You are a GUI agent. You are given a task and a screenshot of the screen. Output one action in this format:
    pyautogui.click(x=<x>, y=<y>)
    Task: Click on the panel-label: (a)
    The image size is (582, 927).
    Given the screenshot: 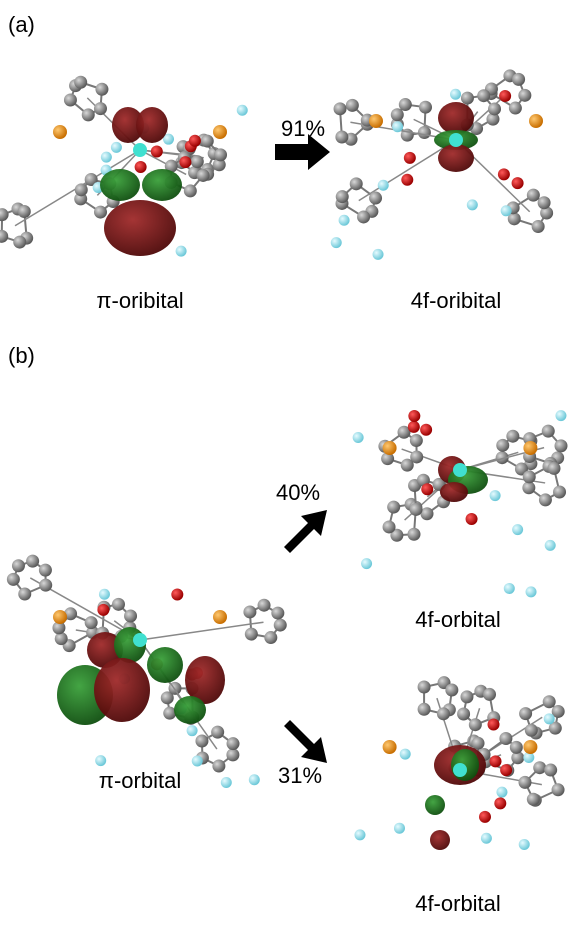 What is the action you would take?
    pyautogui.click(x=21, y=24)
    